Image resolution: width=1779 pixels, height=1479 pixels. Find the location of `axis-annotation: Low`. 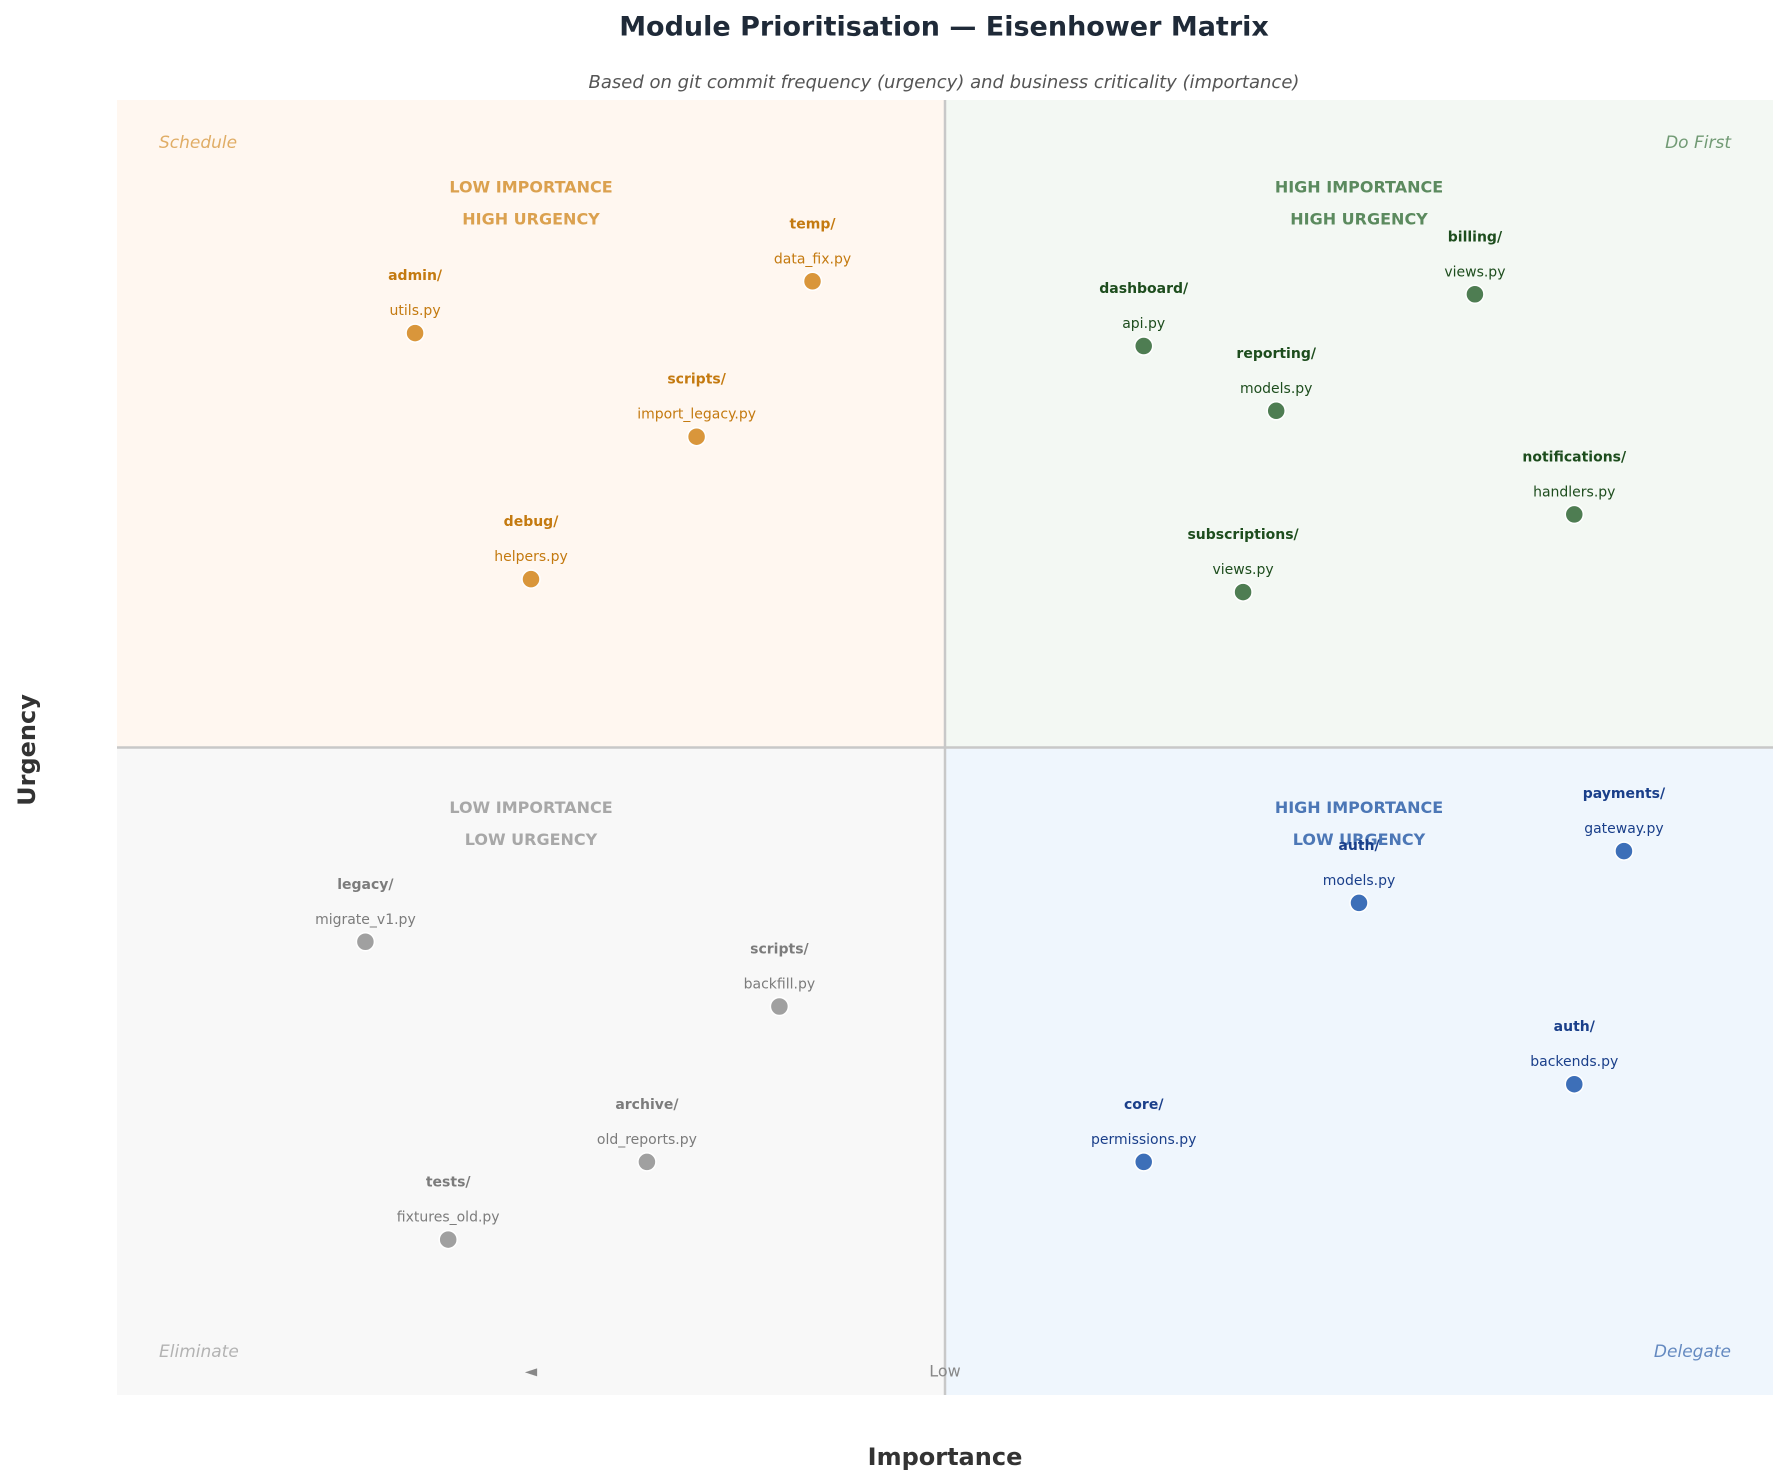

axis-annotation: Low is located at coordinates (945, 1371).